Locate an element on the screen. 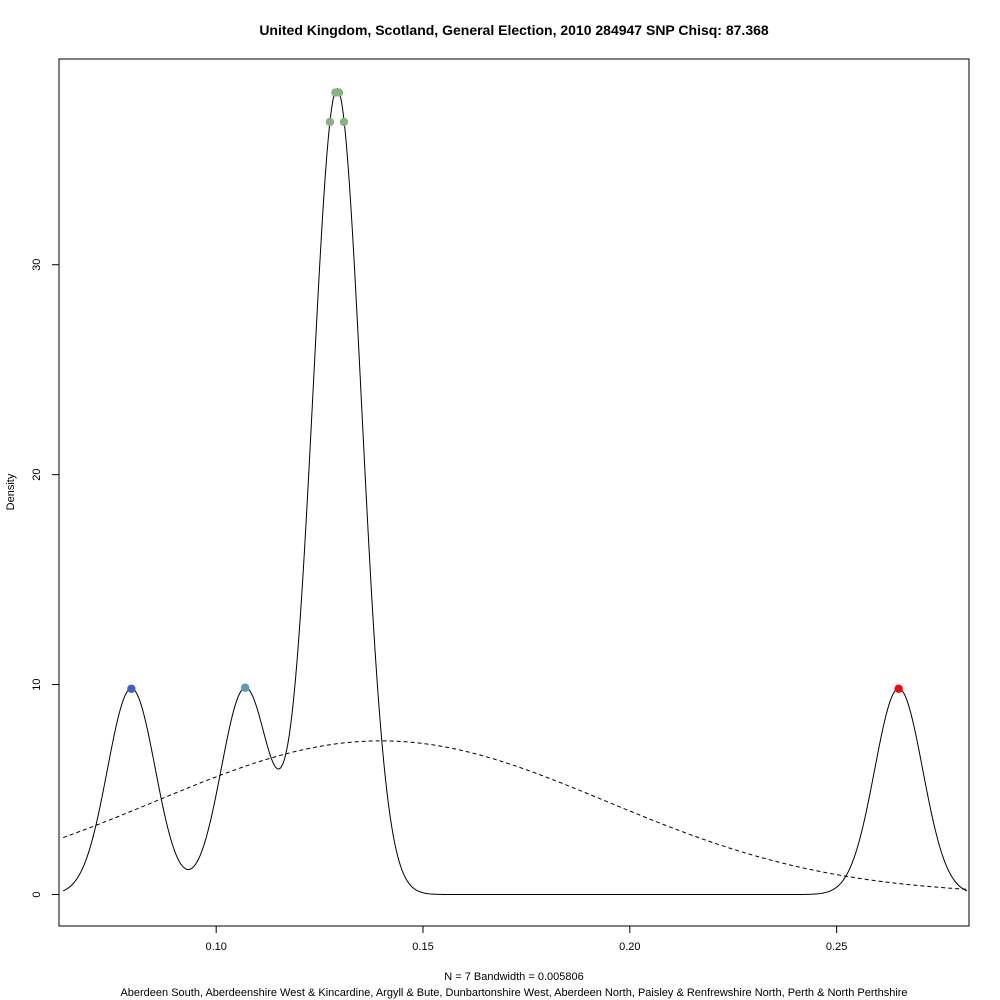 The height and width of the screenshot is (1000, 1000). y-axis-label: Density is located at coordinates (11, 491).